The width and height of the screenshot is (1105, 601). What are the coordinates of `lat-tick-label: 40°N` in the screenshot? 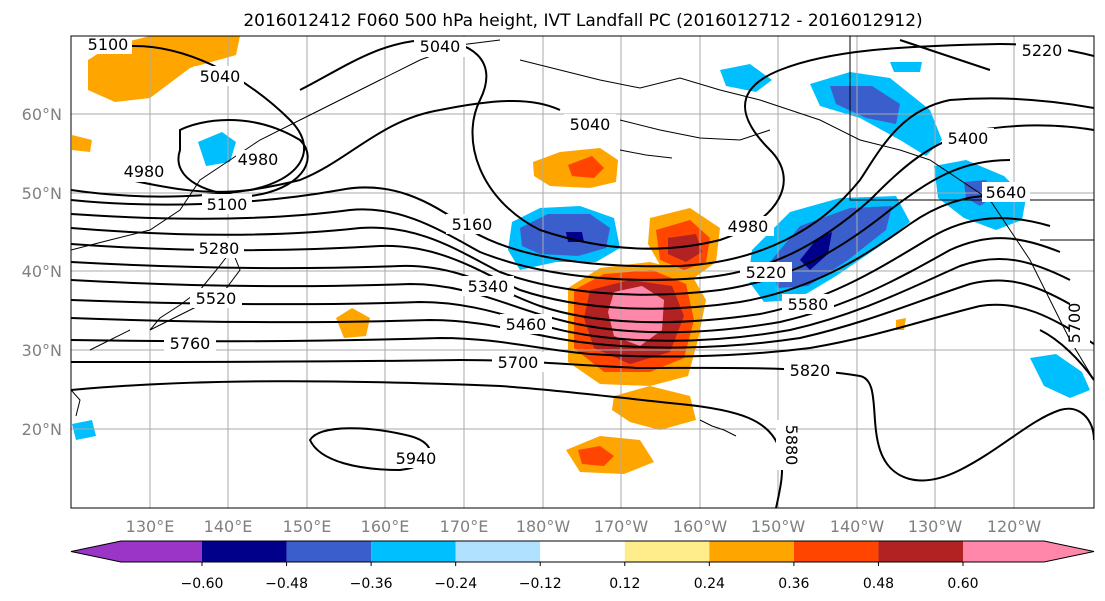 It's located at (42, 271).